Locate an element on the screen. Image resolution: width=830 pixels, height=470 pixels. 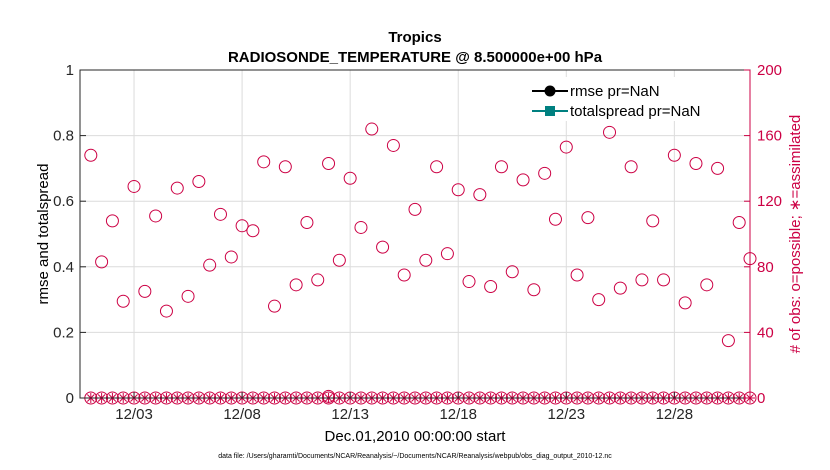
x-tick-label: 12/08 is located at coordinates (242, 414).